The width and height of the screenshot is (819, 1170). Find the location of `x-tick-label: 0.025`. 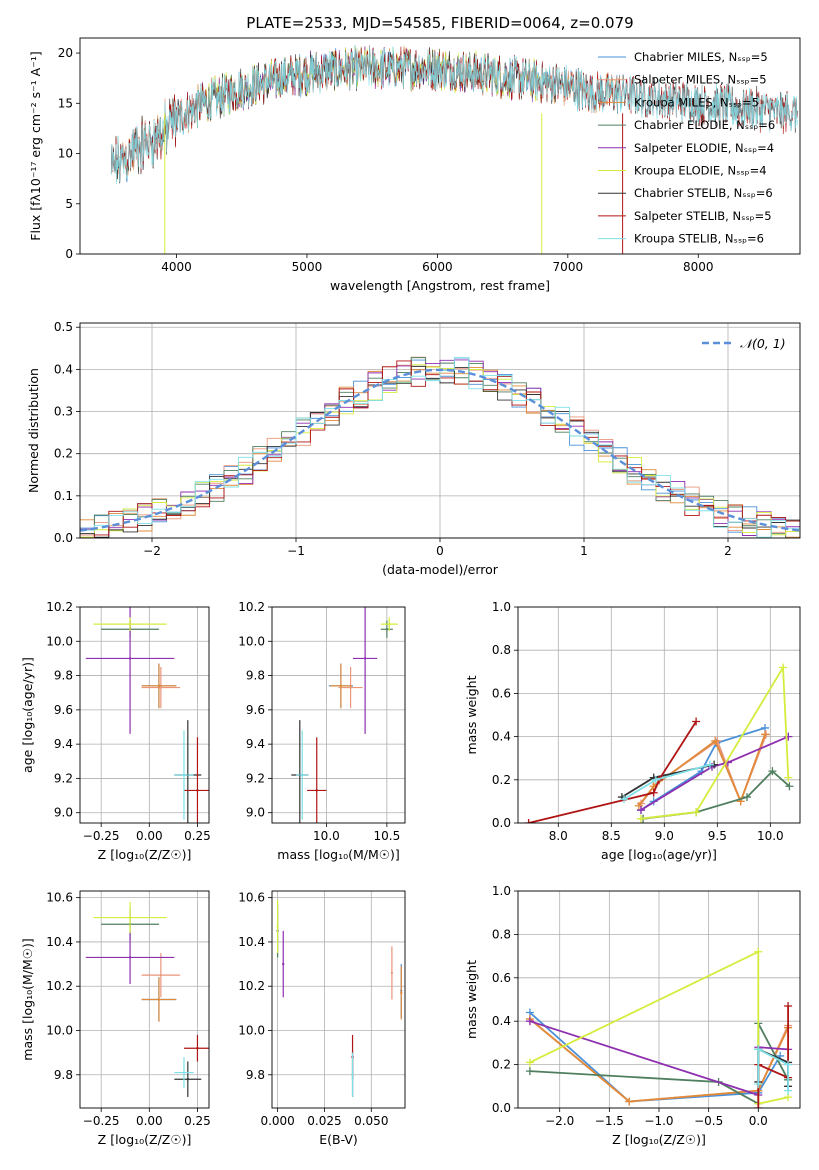

x-tick-label: 0.025 is located at coordinates (324, 1121).